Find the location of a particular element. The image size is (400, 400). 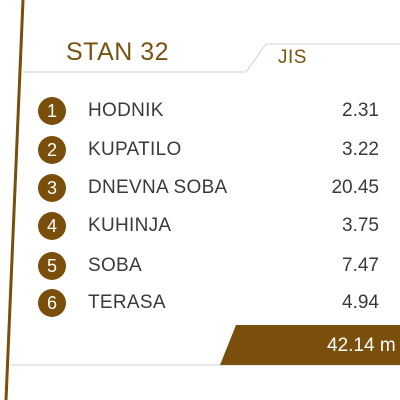

room-area: 3.22 is located at coordinates (360, 149).